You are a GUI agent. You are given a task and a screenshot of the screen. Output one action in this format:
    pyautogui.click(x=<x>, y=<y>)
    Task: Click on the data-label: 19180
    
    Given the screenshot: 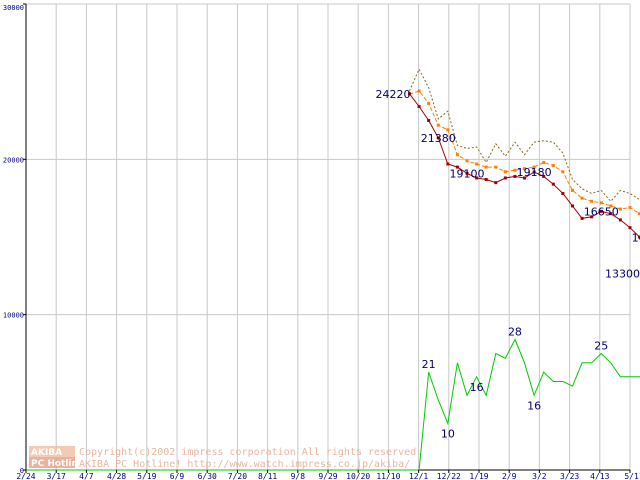 What is the action you would take?
    pyautogui.click(x=534, y=172)
    